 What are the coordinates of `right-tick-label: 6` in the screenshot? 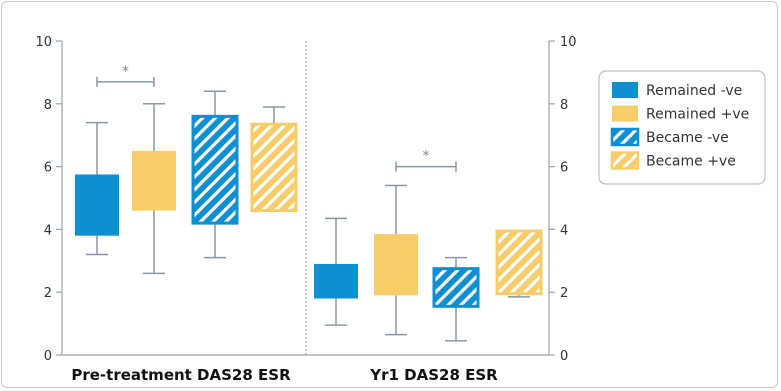 It's located at (564, 168).